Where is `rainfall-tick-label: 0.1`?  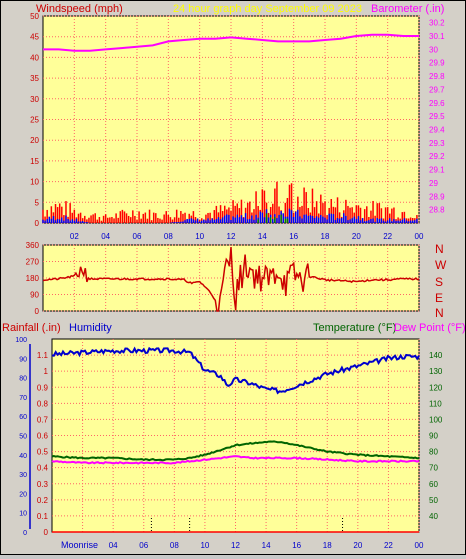
rainfall-tick-label: 0.1 is located at coordinates (43, 516).